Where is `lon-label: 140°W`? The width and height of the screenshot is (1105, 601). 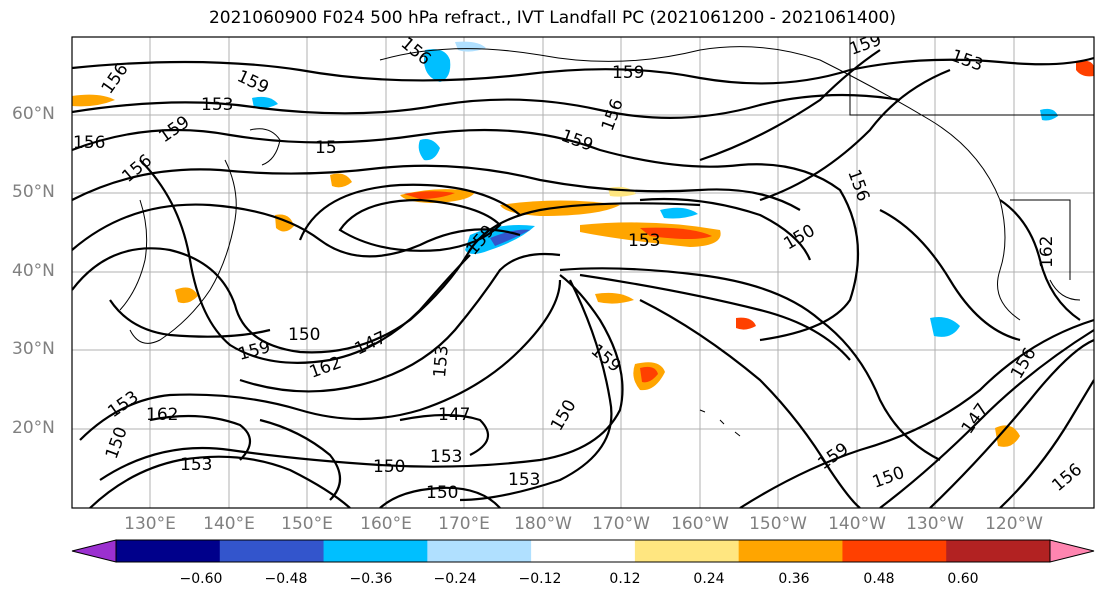 lon-label: 140°W is located at coordinates (857, 524).